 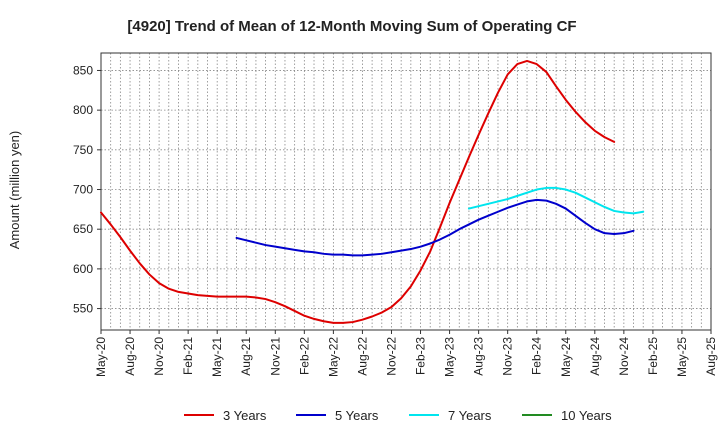 I want to click on x-tick-label: Aug-20, so click(x=130, y=356).